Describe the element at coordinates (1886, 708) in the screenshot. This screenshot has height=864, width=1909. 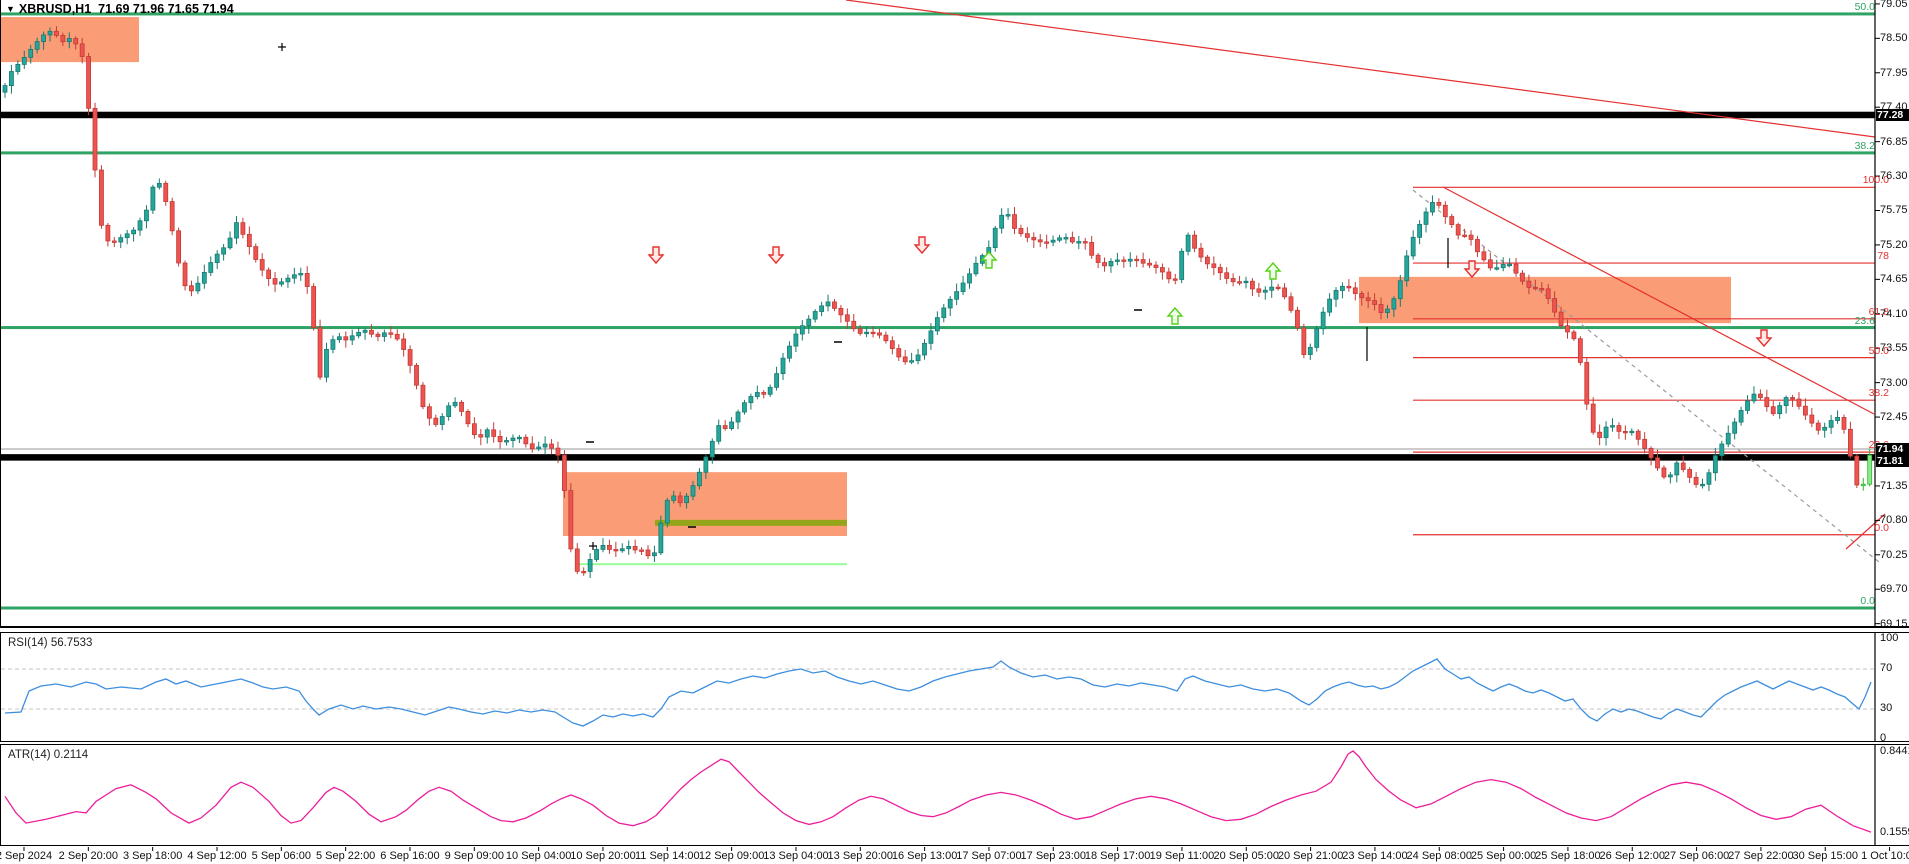
I see `rsi-scale-label: 30` at that location.